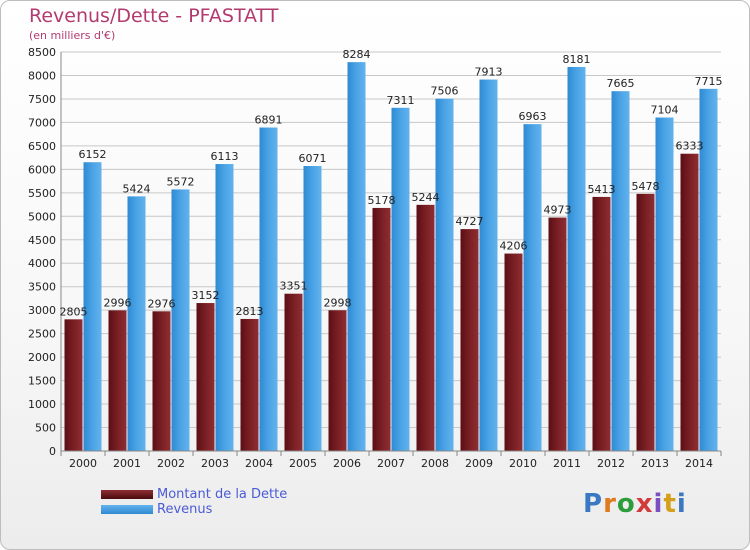 This screenshot has height=550, width=750. Describe the element at coordinates (445, 91) in the screenshot. I see `data-label-revenus: 7506` at that location.